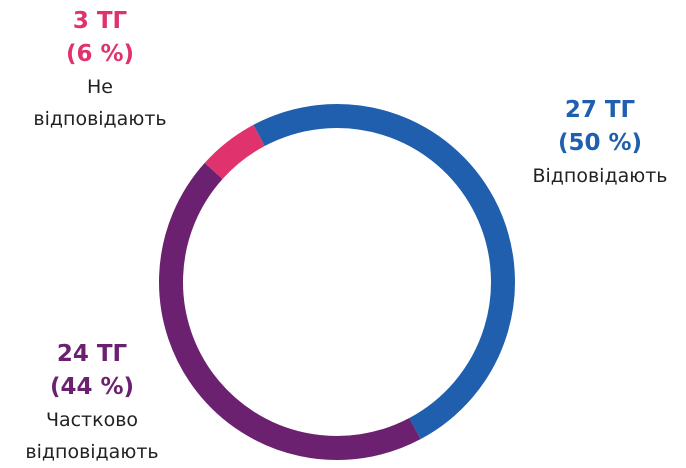  What do you see at coordinates (92, 354) in the screenshot?
I see `value-label: 24 ТГ` at bounding box center [92, 354].